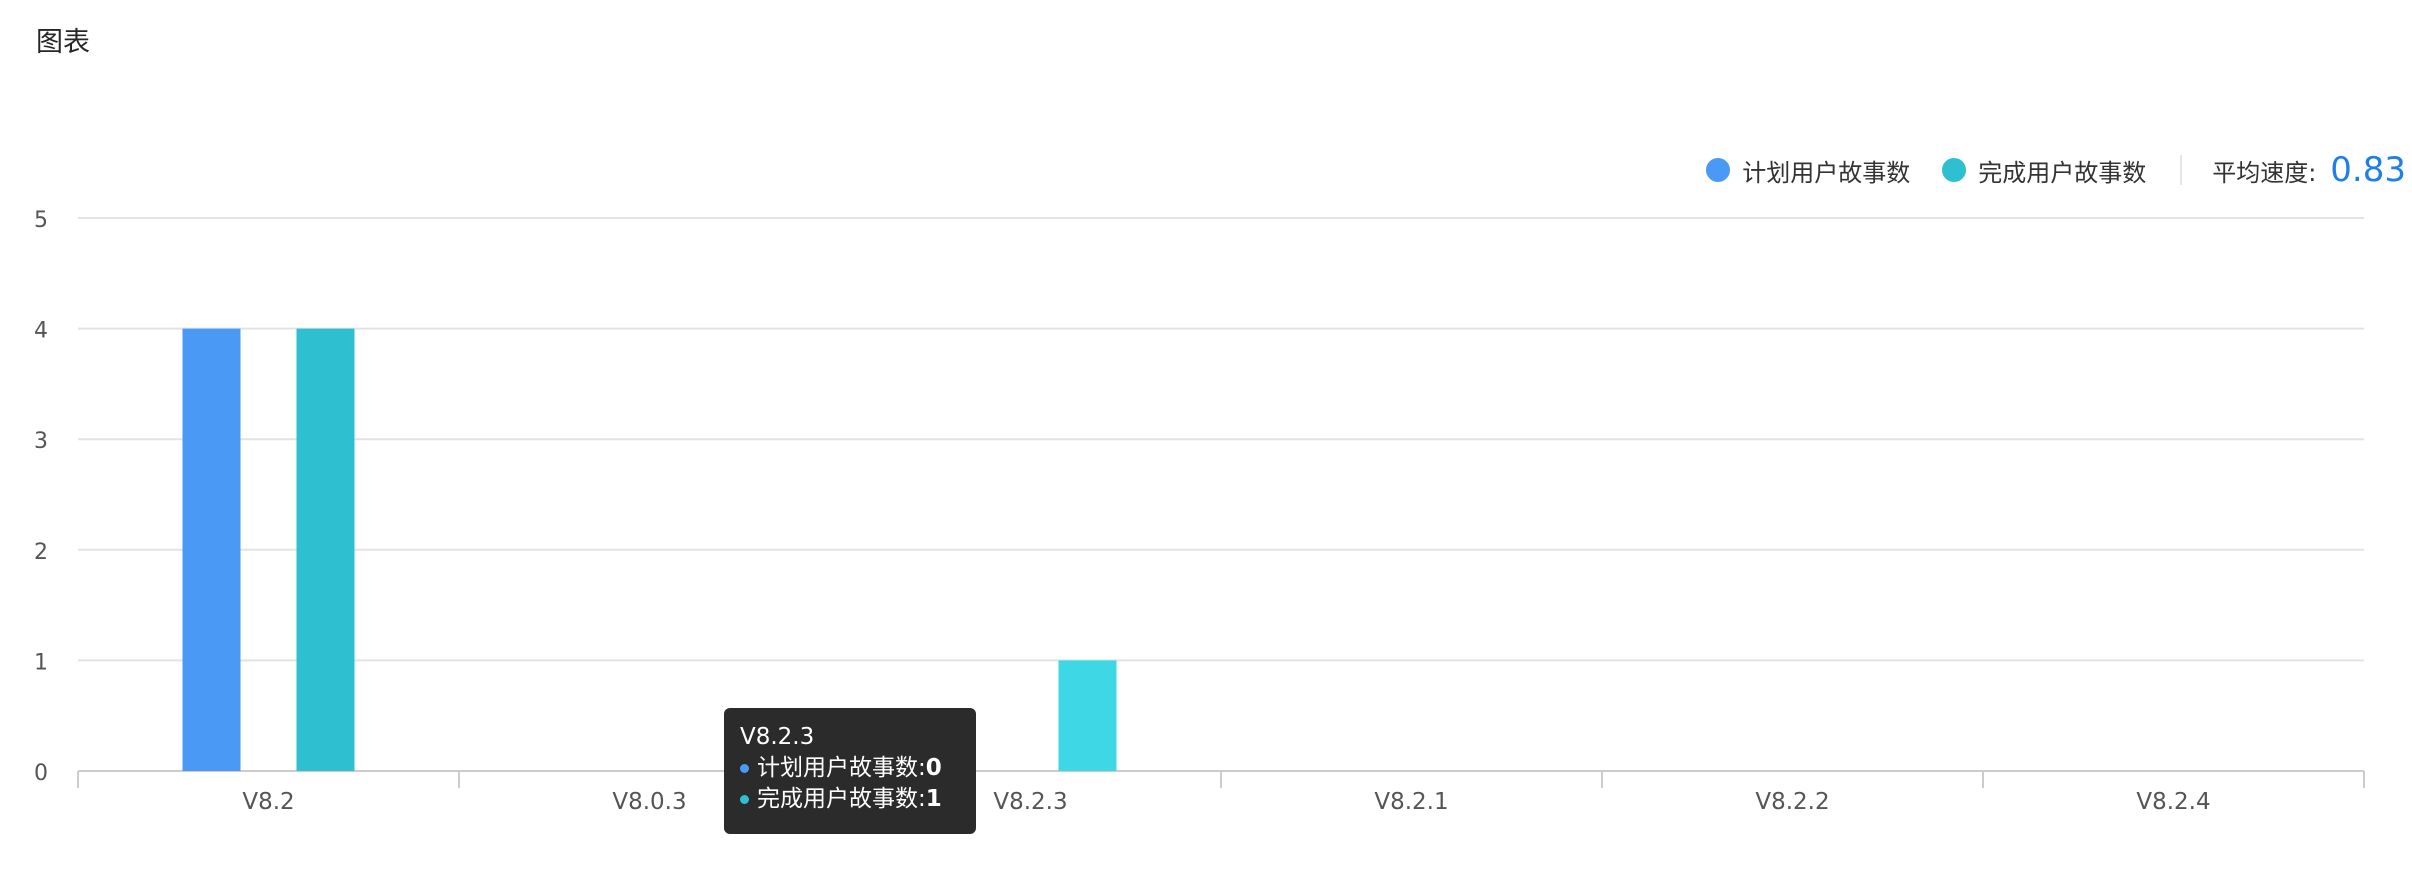 The height and width of the screenshot is (878, 2412). What do you see at coordinates (1411, 802) in the screenshot?
I see `x-tick-label: V8.2.1` at bounding box center [1411, 802].